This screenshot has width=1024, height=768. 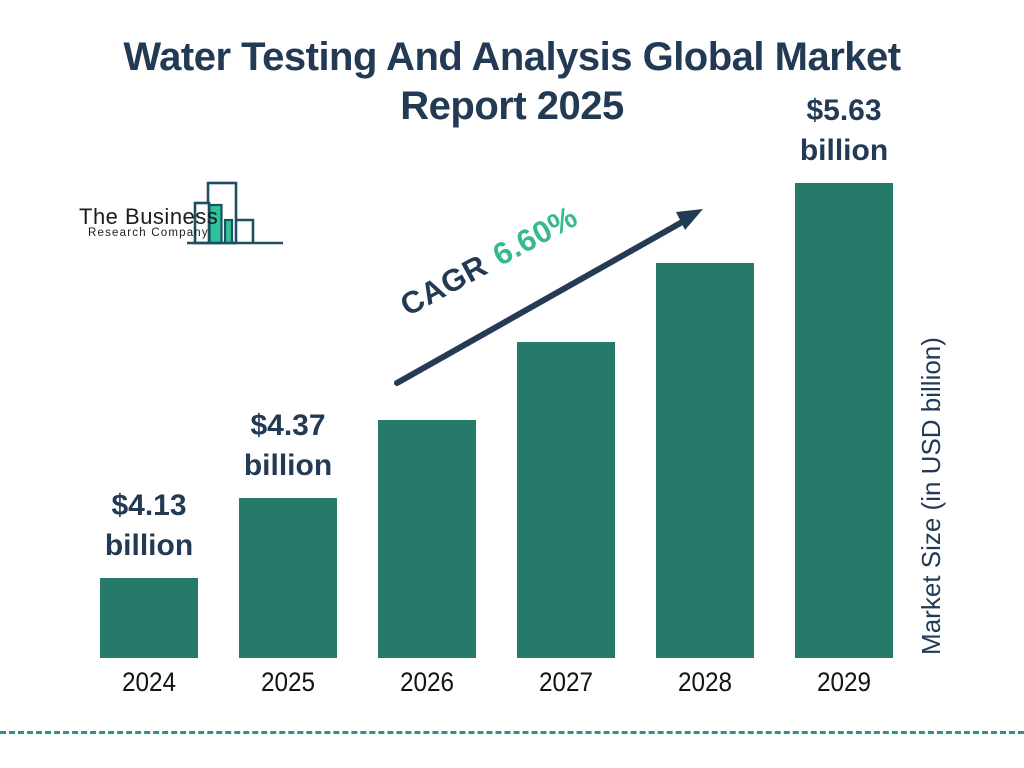 I want to click on bar-group-2027: 2027, so click(x=566, y=519).